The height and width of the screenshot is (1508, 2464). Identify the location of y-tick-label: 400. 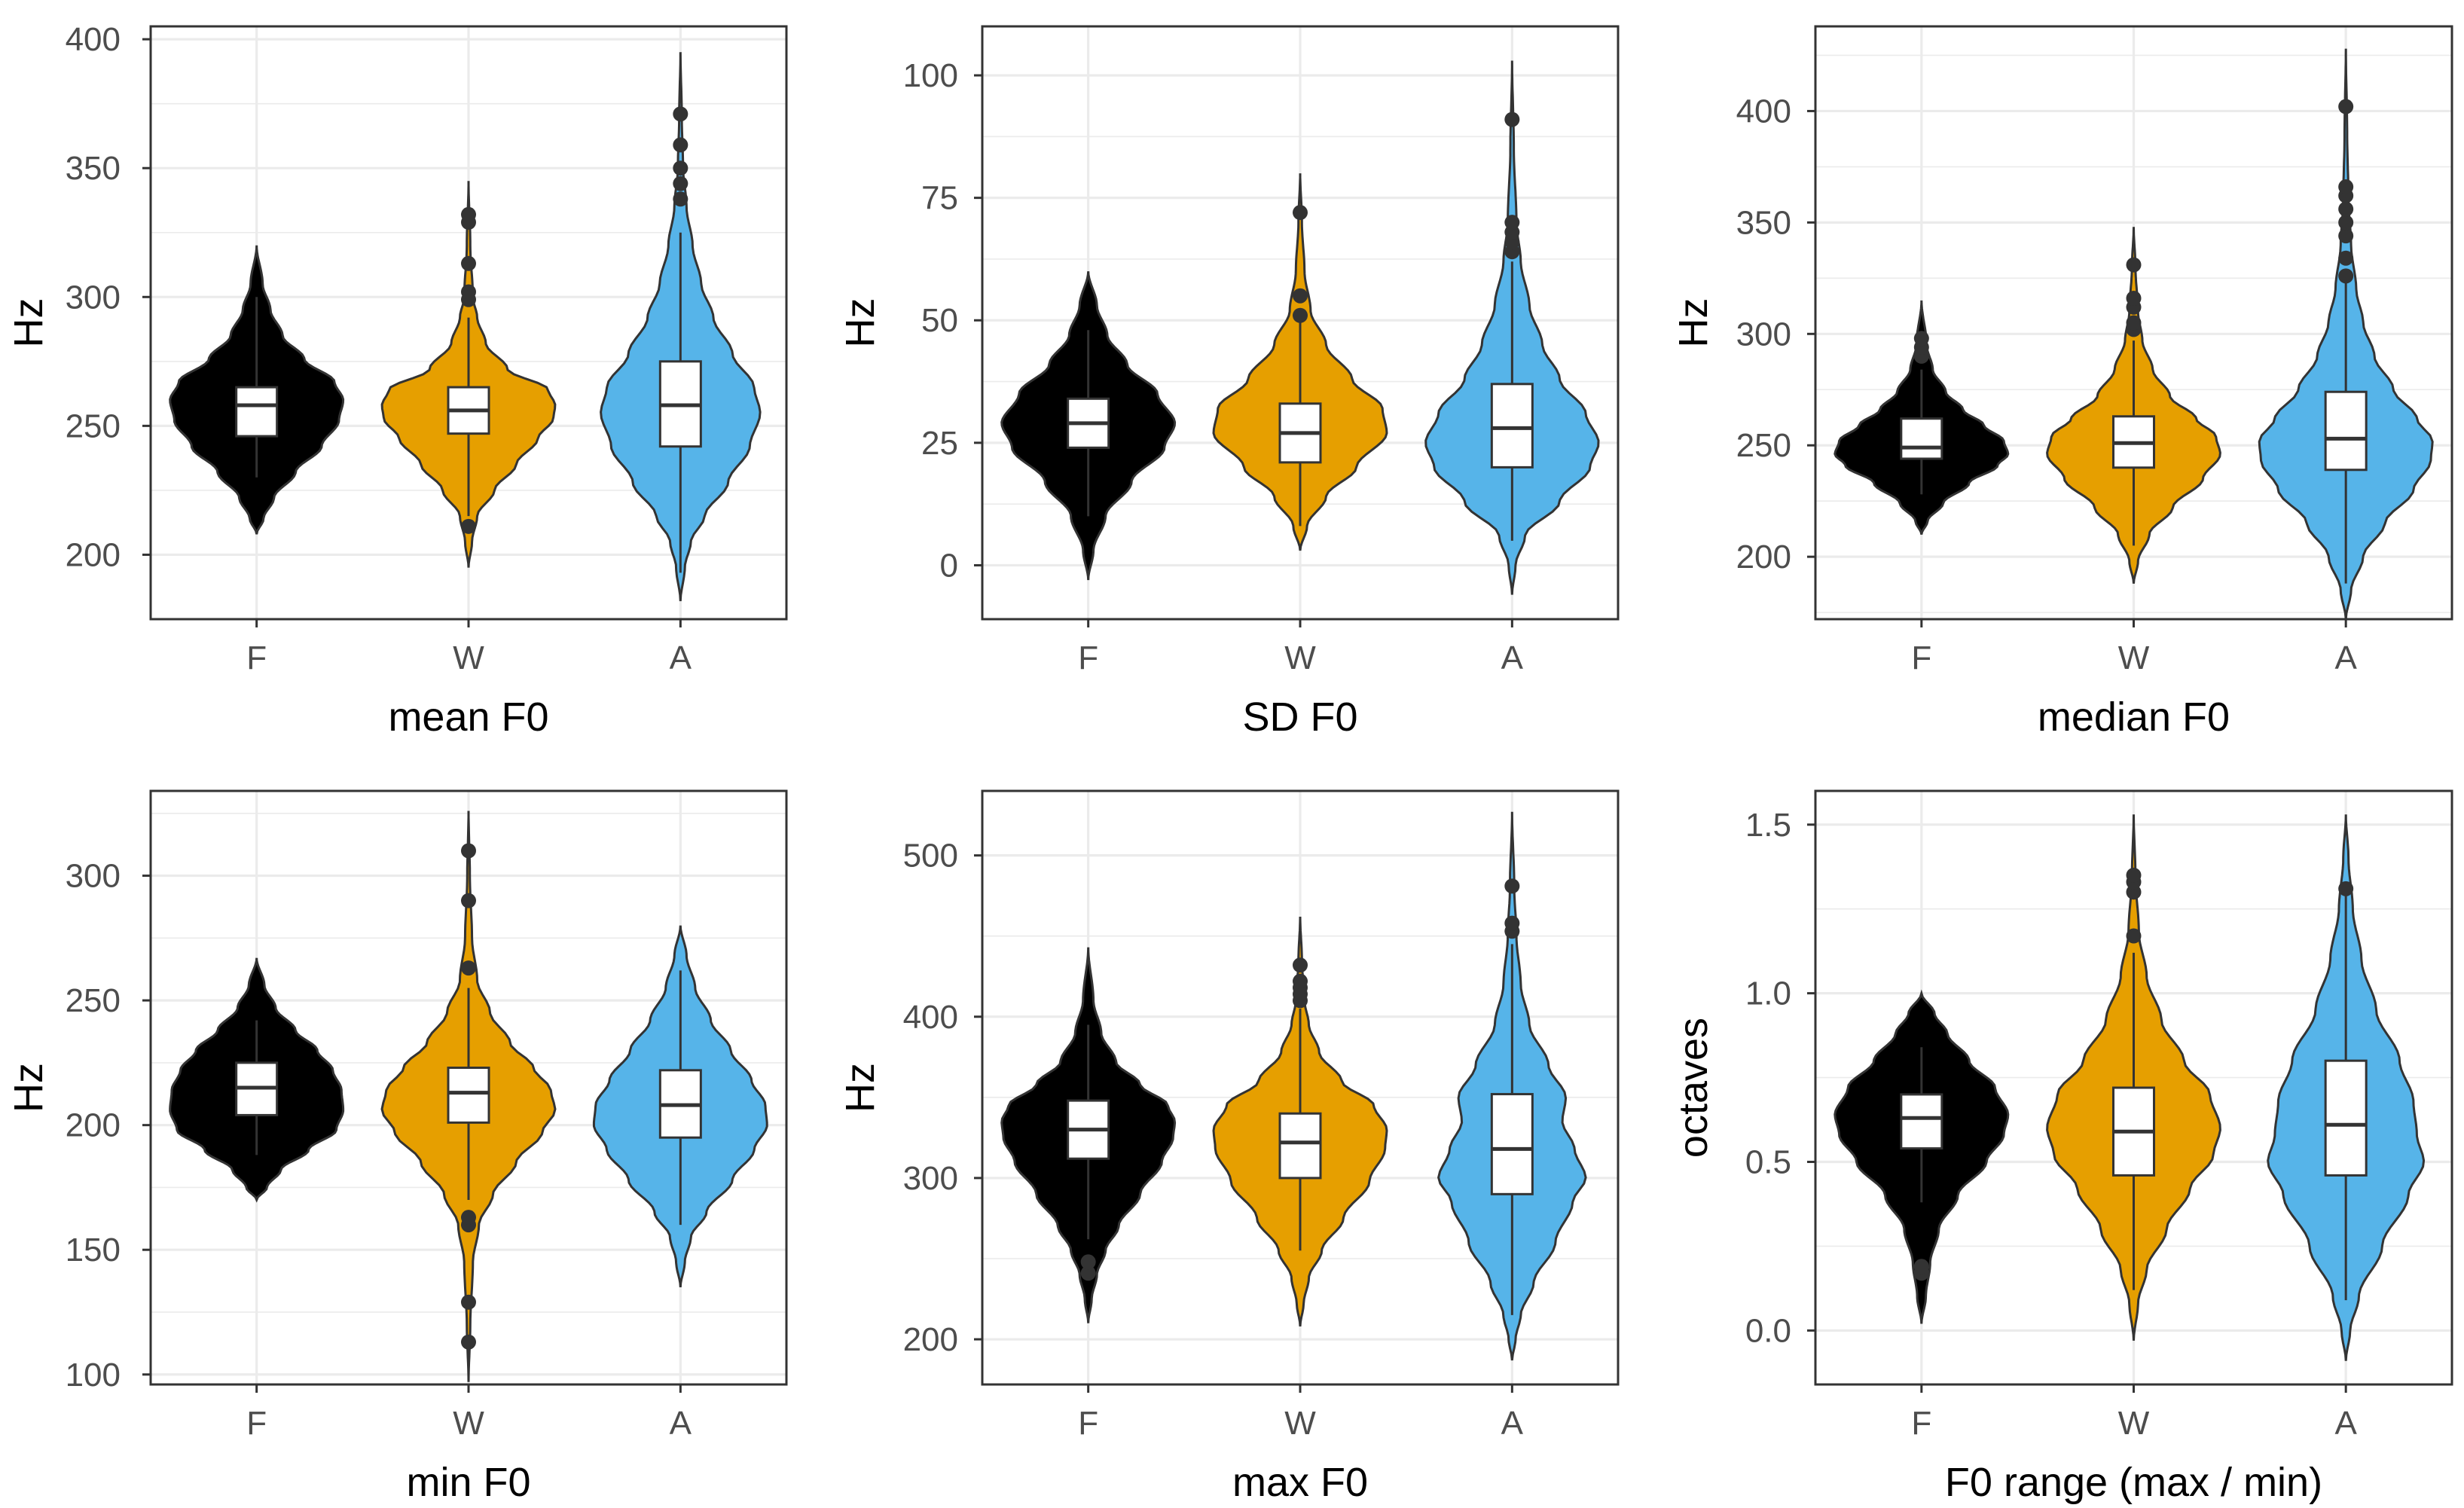
(1764, 112).